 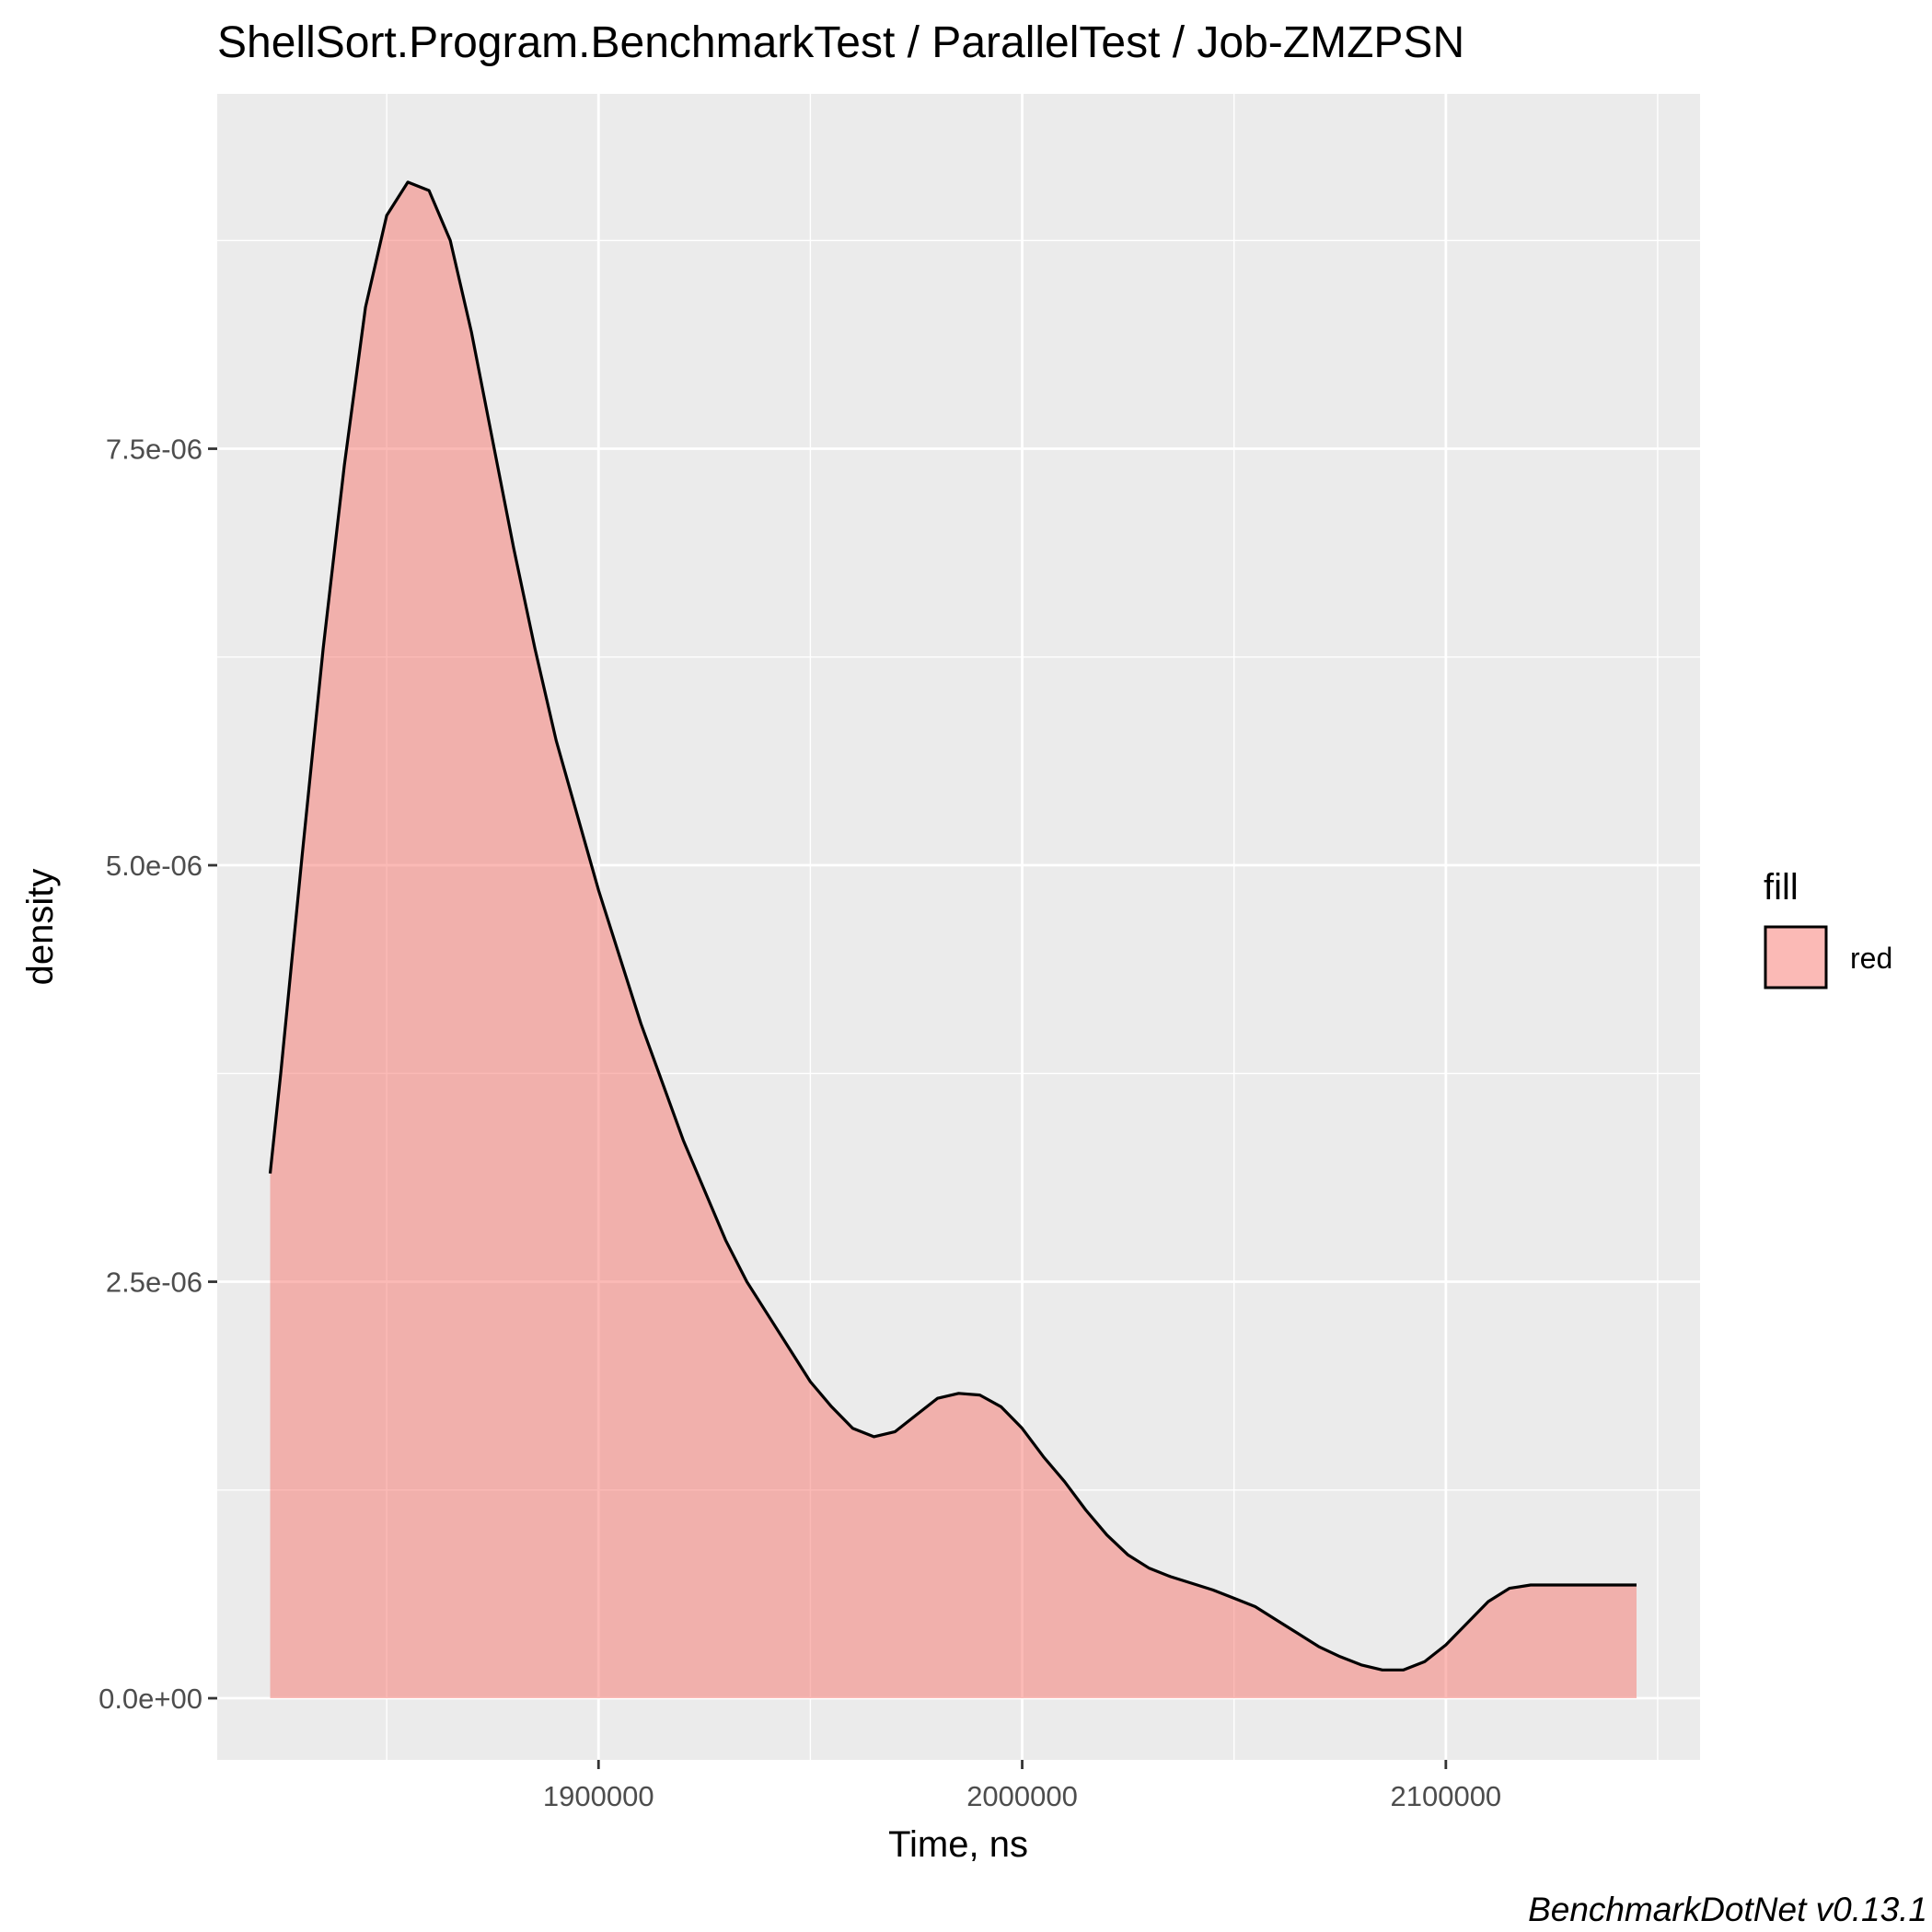 What do you see at coordinates (154, 866) in the screenshot?
I see `y-tick-label: 5.0e-06` at bounding box center [154, 866].